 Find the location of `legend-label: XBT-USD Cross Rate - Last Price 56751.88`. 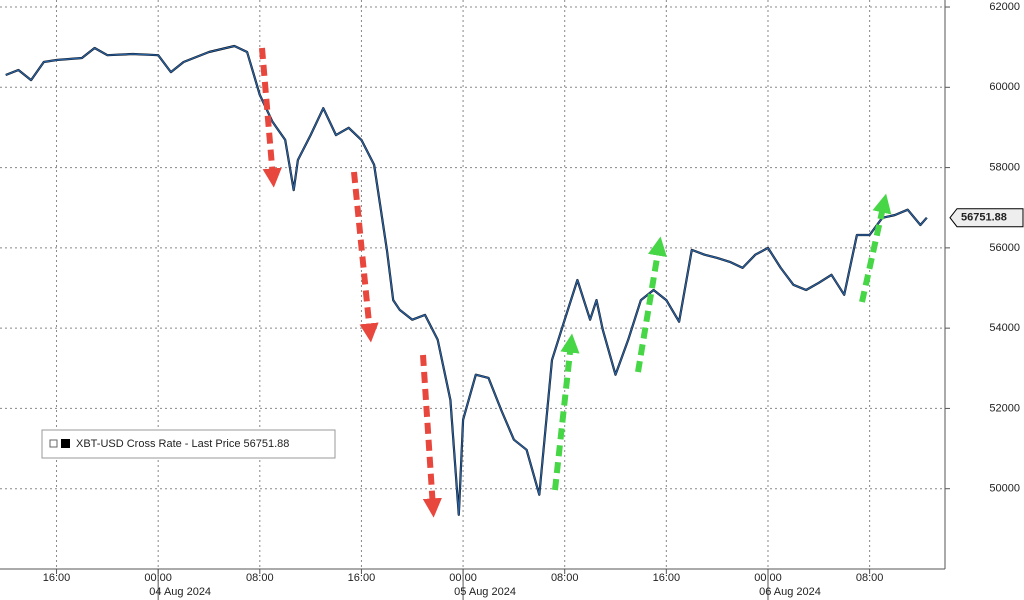

legend-label: XBT-USD Cross Rate - Last Price 56751.88 is located at coordinates (182, 444).